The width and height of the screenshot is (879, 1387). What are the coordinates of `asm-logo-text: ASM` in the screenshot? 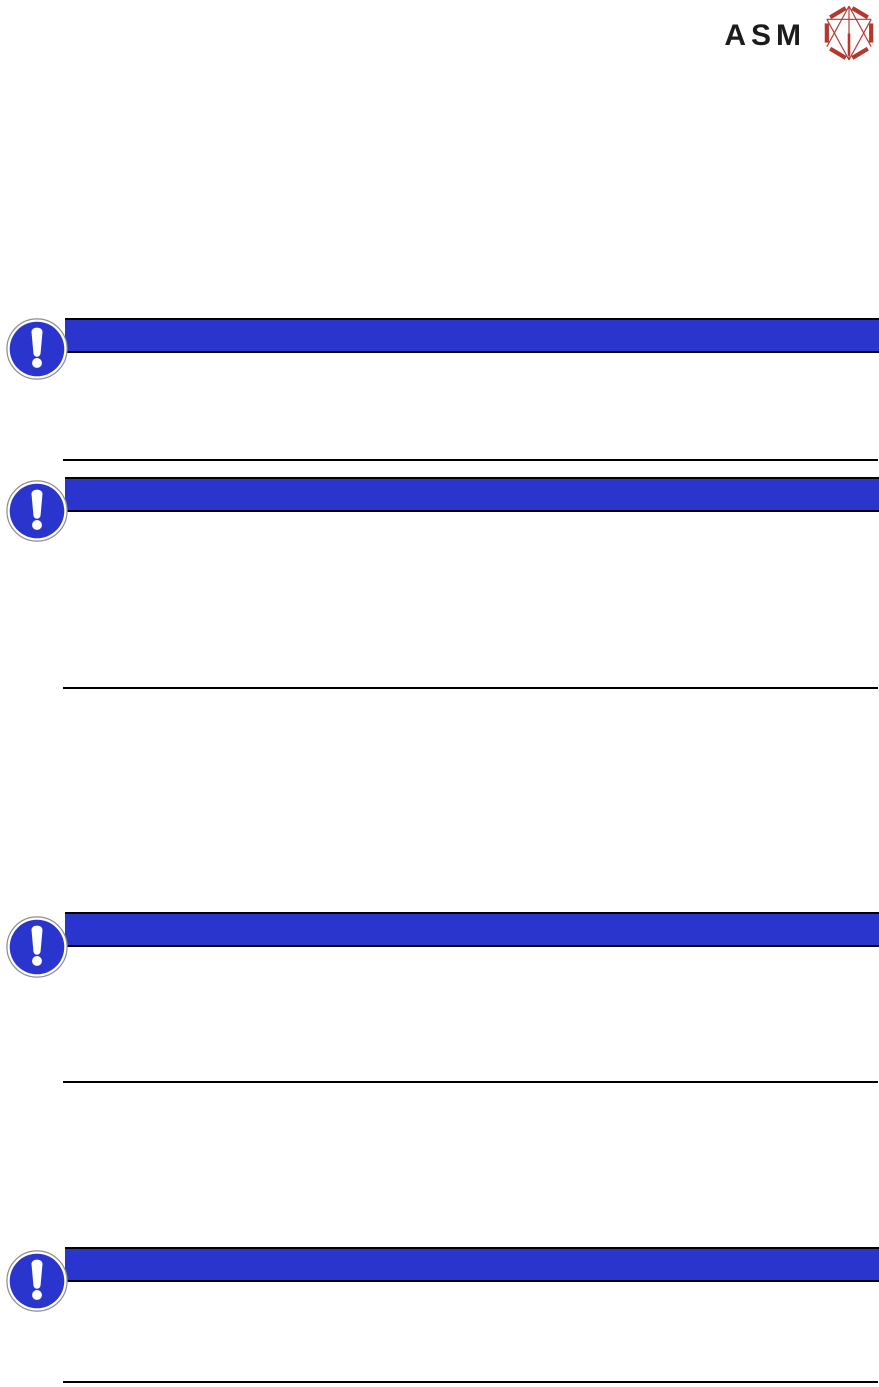 It's located at (765, 35).